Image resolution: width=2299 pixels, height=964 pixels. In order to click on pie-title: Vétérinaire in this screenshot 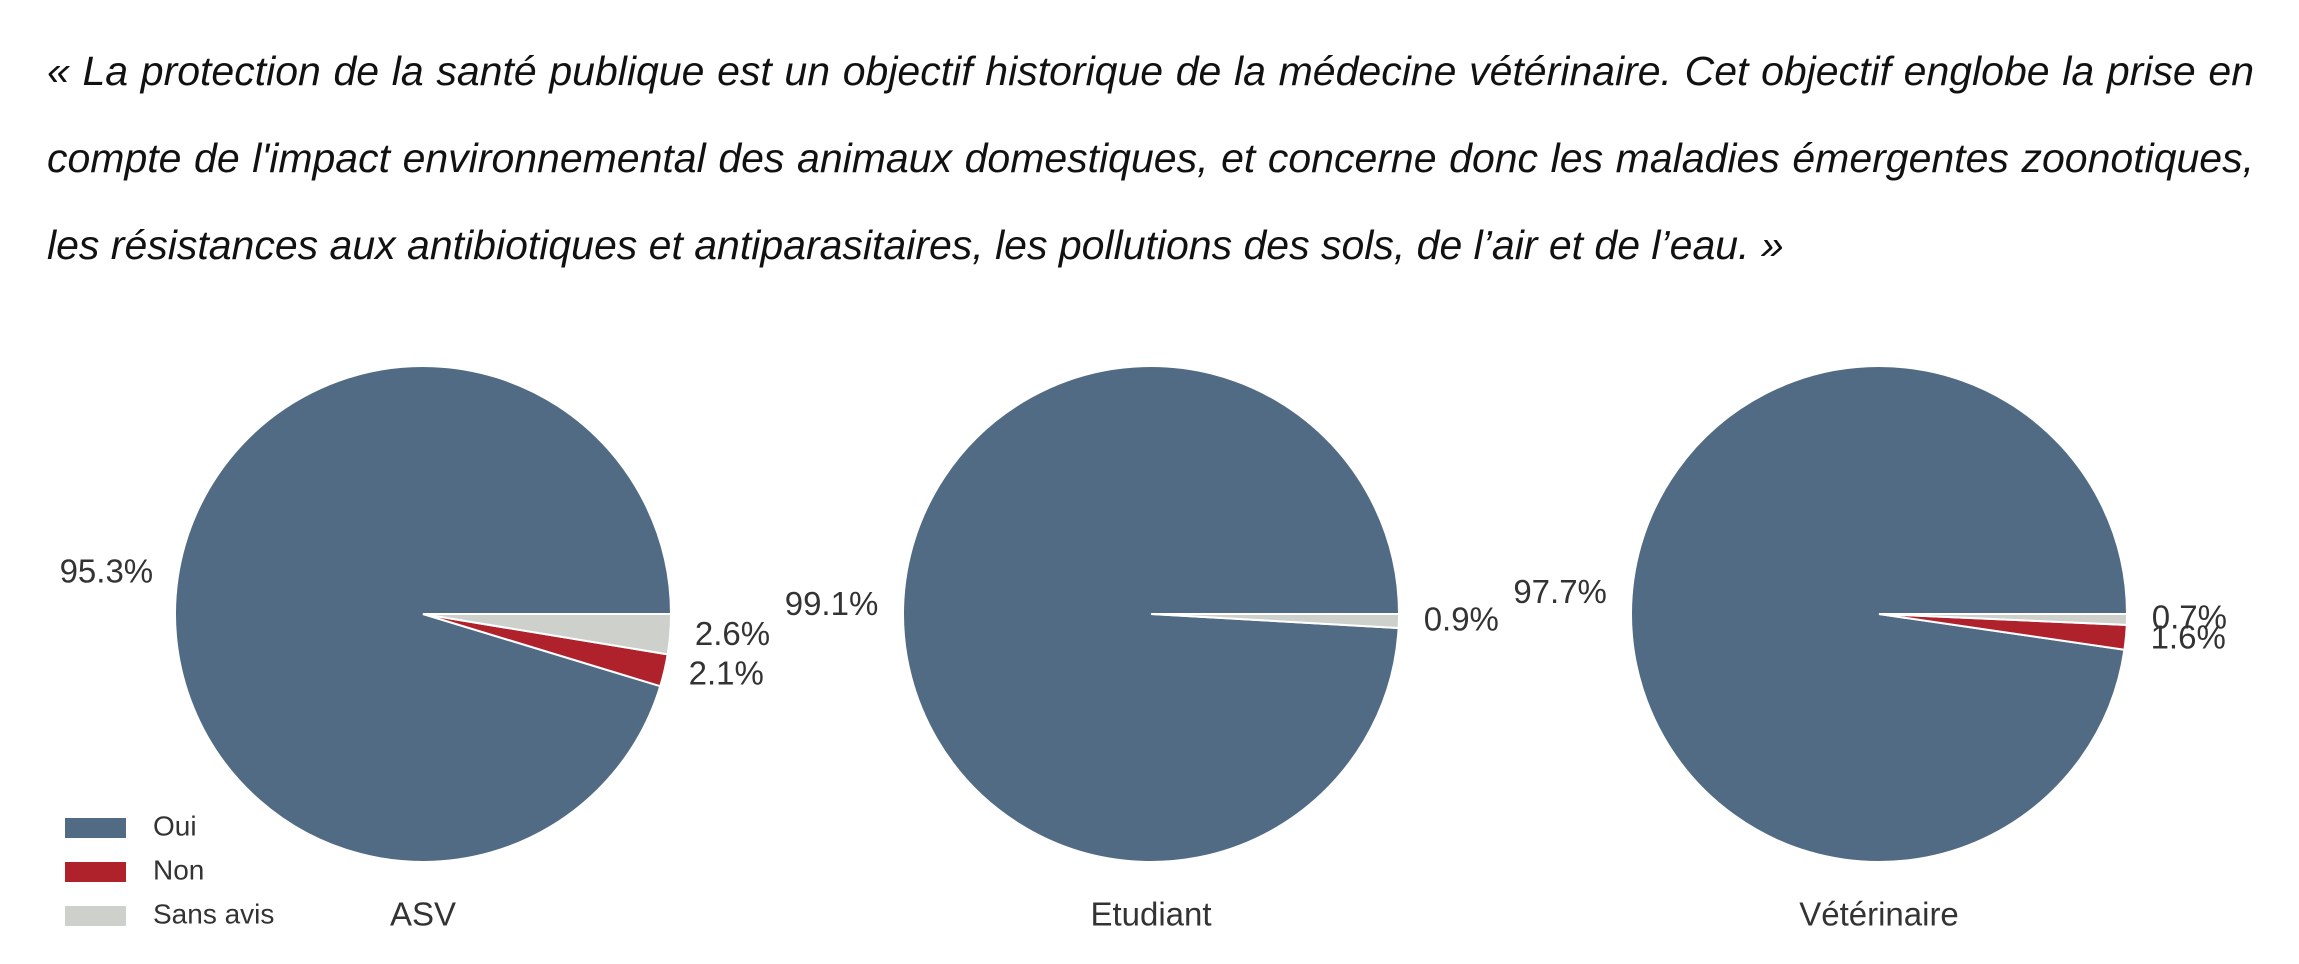, I will do `click(1879, 914)`.